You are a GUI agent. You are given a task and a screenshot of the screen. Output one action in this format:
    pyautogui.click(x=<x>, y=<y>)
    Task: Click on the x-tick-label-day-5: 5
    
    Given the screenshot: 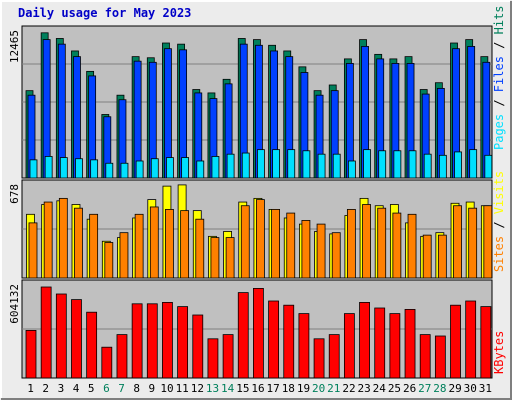 What is the action you would take?
    pyautogui.click(x=91, y=388)
    